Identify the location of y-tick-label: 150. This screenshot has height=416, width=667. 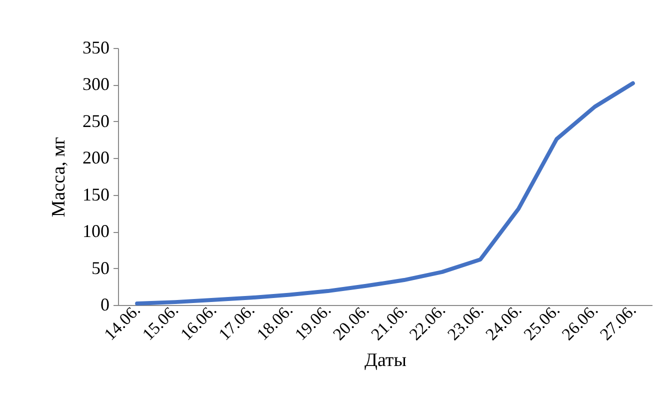
(96, 194).